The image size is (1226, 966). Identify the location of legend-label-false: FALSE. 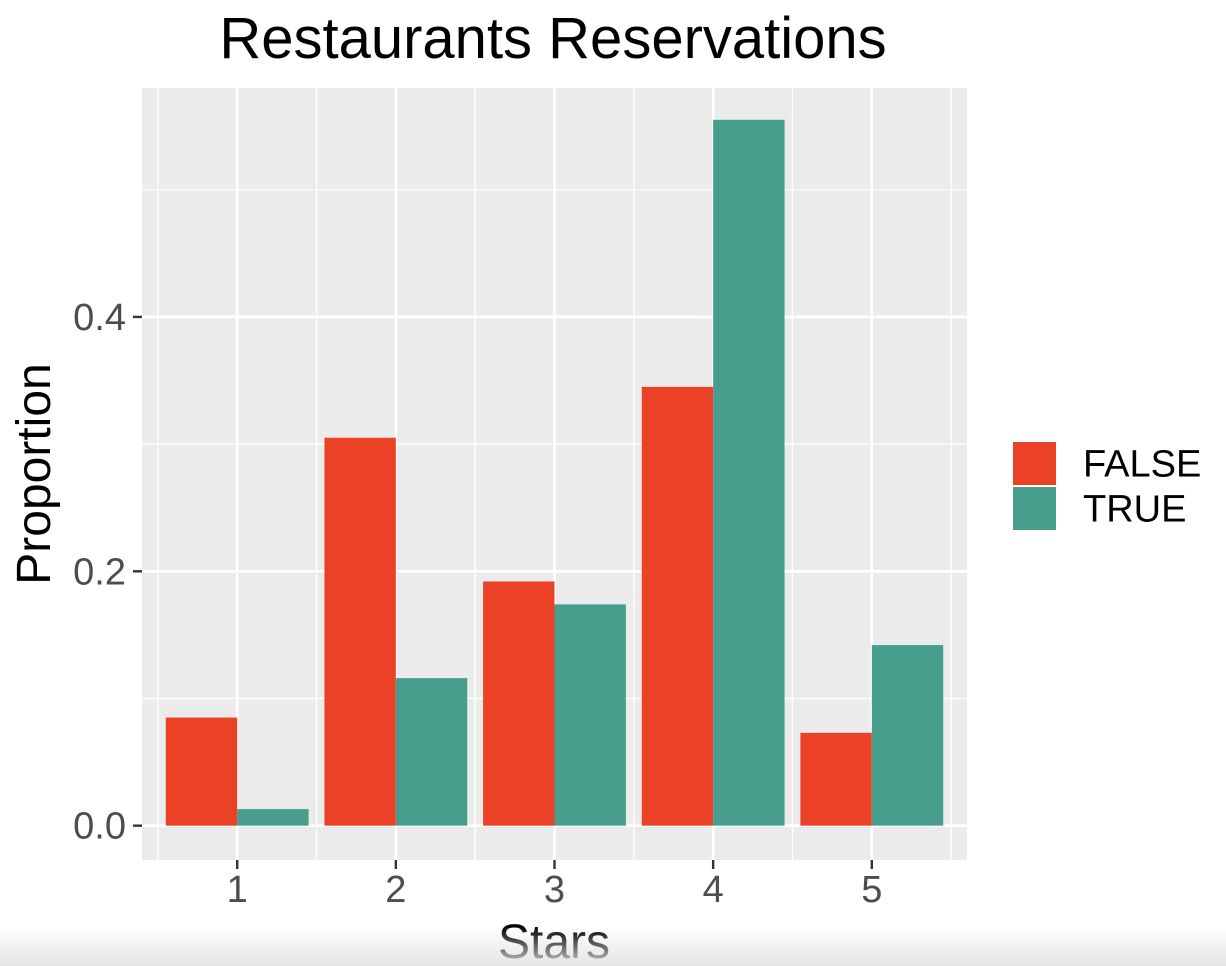
(1142, 465).